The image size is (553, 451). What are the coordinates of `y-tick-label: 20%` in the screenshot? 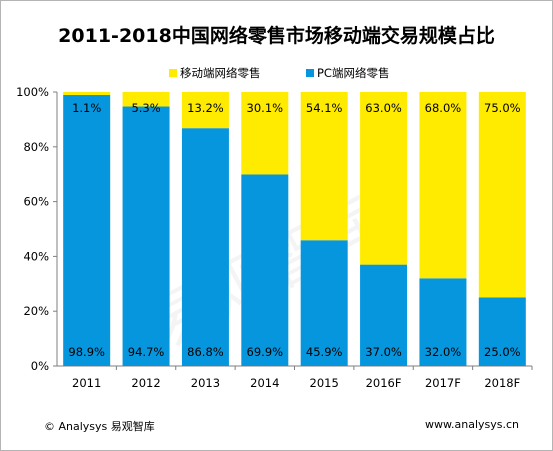 It's located at (36, 311).